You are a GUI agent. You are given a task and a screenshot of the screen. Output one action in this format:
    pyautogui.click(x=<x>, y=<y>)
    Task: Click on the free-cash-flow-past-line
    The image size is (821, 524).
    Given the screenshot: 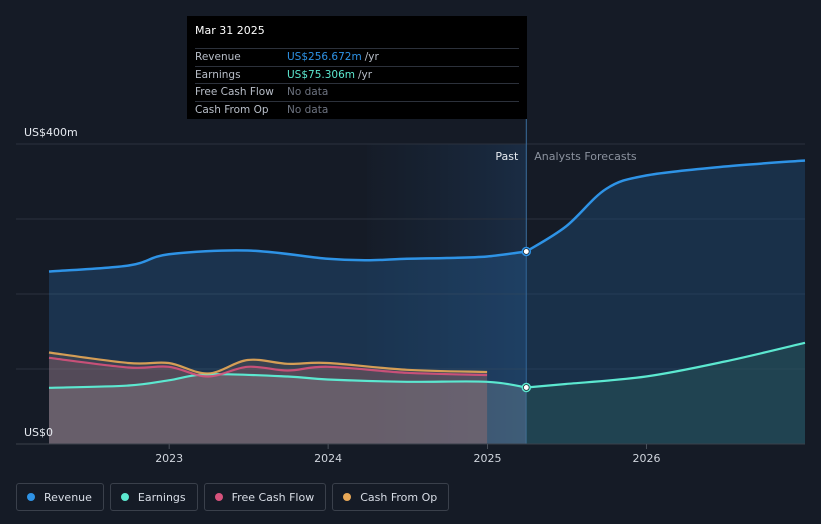 What is the action you would take?
    pyautogui.click(x=268, y=367)
    